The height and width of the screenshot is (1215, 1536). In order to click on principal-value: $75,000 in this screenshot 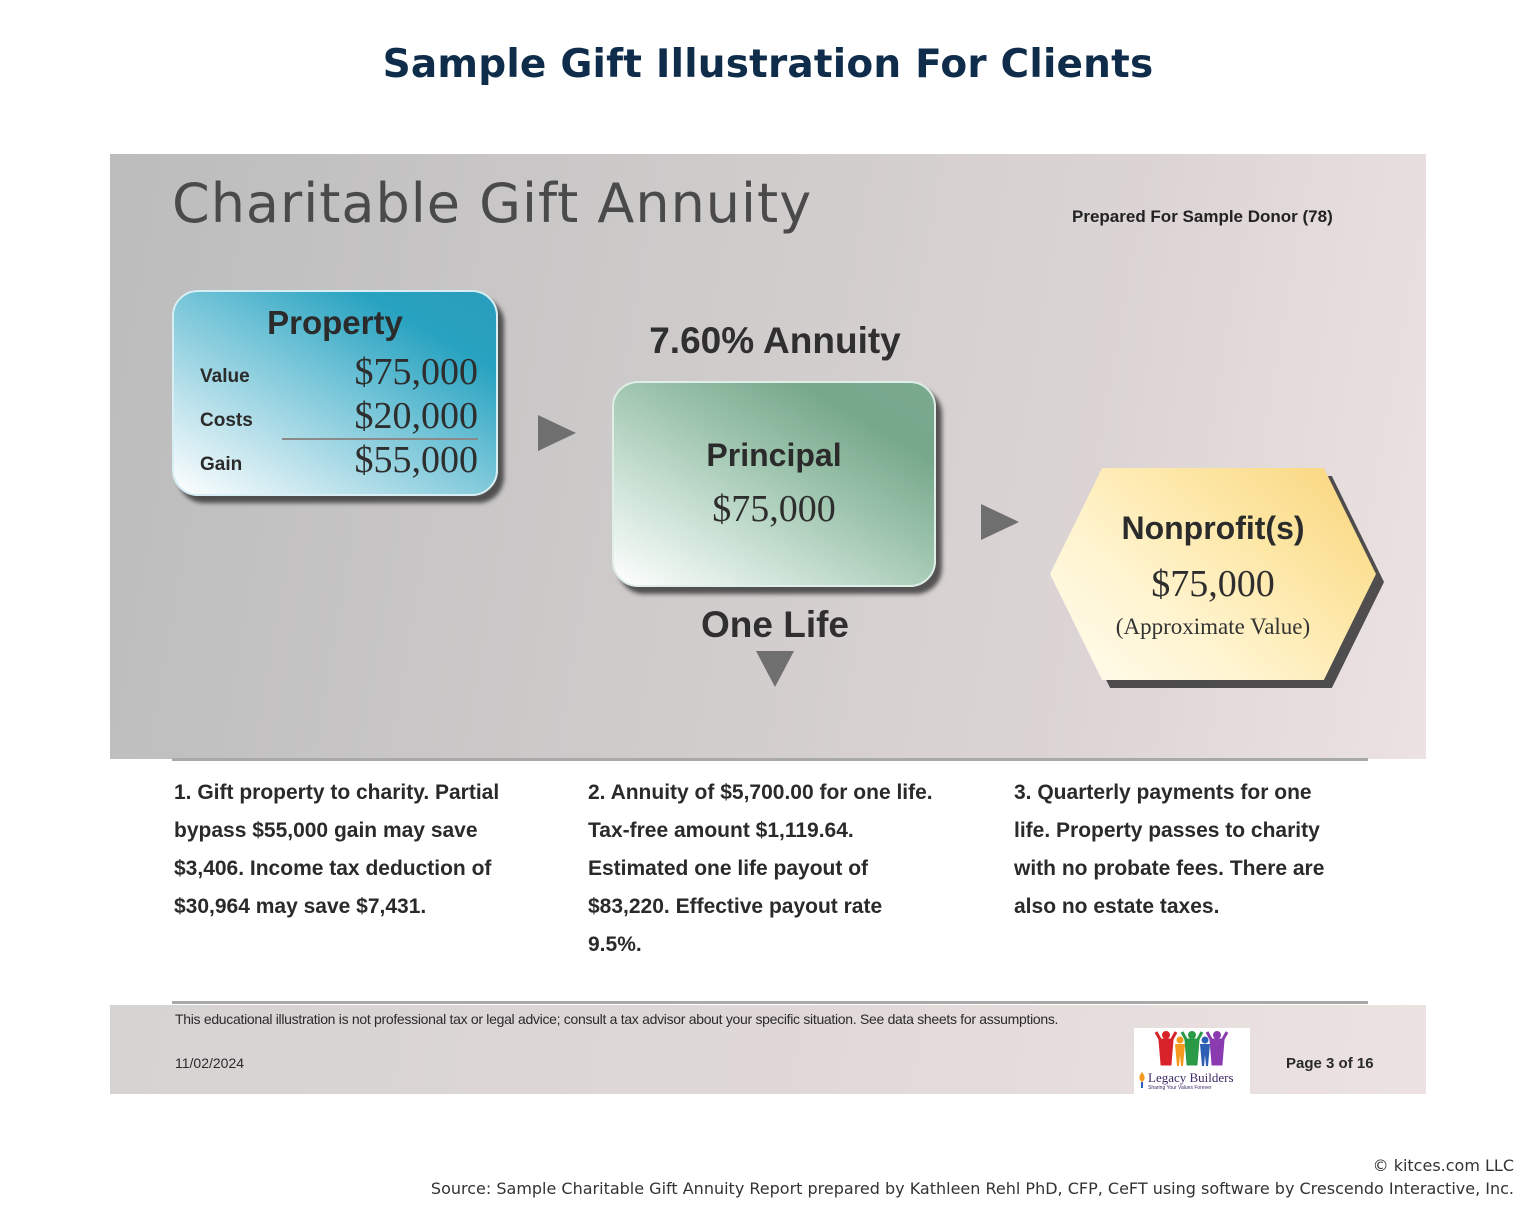, I will do `click(774, 509)`.